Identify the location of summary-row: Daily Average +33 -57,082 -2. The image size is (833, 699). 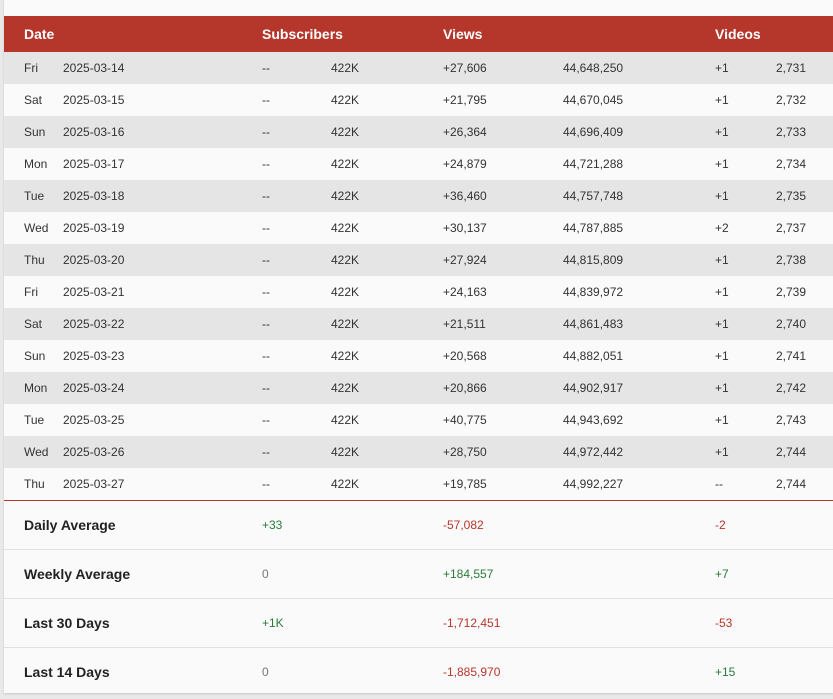
(418, 525).